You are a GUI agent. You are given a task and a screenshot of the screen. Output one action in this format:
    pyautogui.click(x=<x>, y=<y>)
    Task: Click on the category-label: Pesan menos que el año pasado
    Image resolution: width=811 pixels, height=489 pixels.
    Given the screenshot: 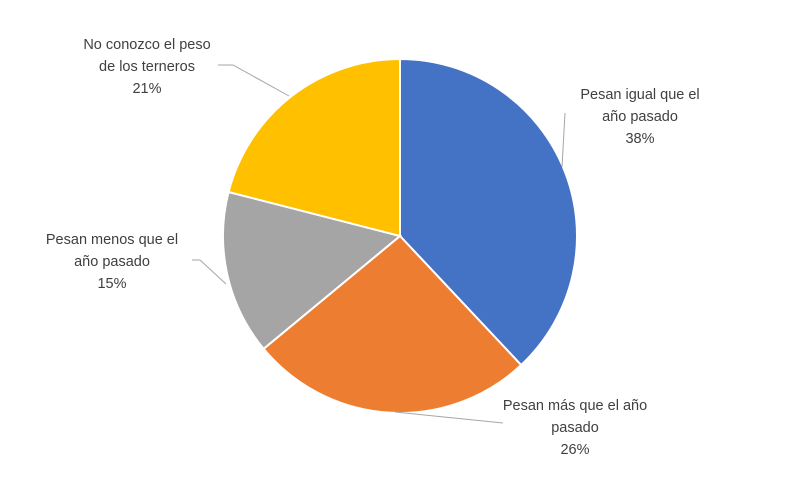 What is the action you would take?
    pyautogui.click(x=112, y=251)
    